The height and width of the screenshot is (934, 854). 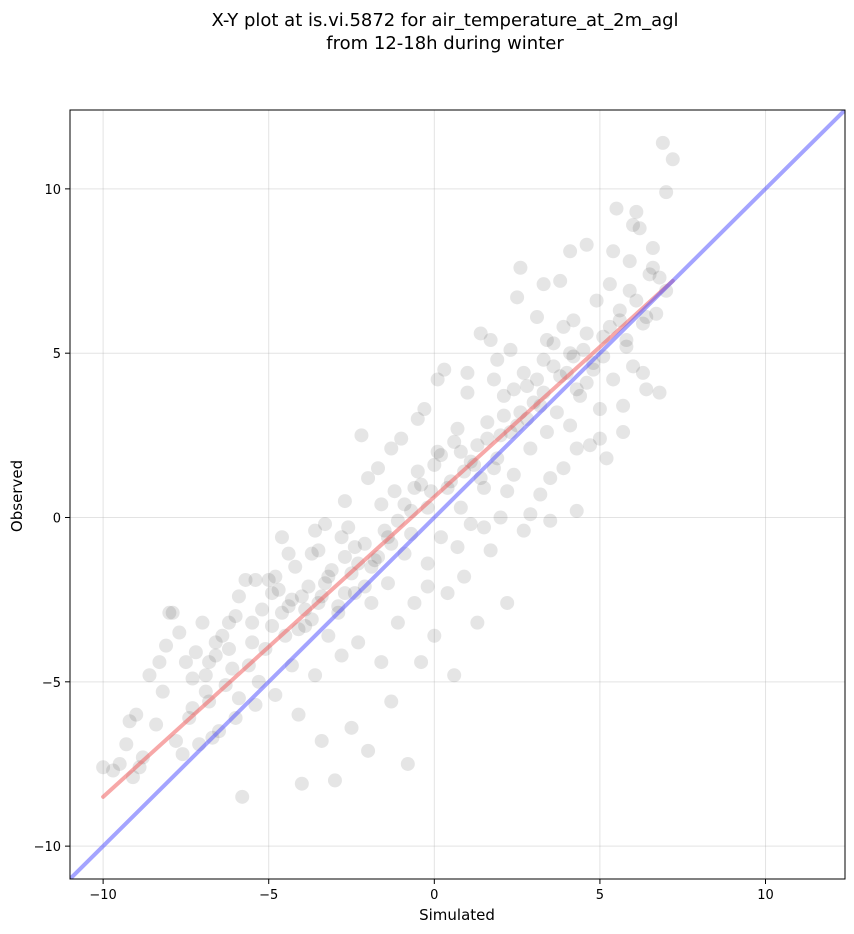 What do you see at coordinates (457, 915) in the screenshot?
I see `x-axis-label: Simulated` at bounding box center [457, 915].